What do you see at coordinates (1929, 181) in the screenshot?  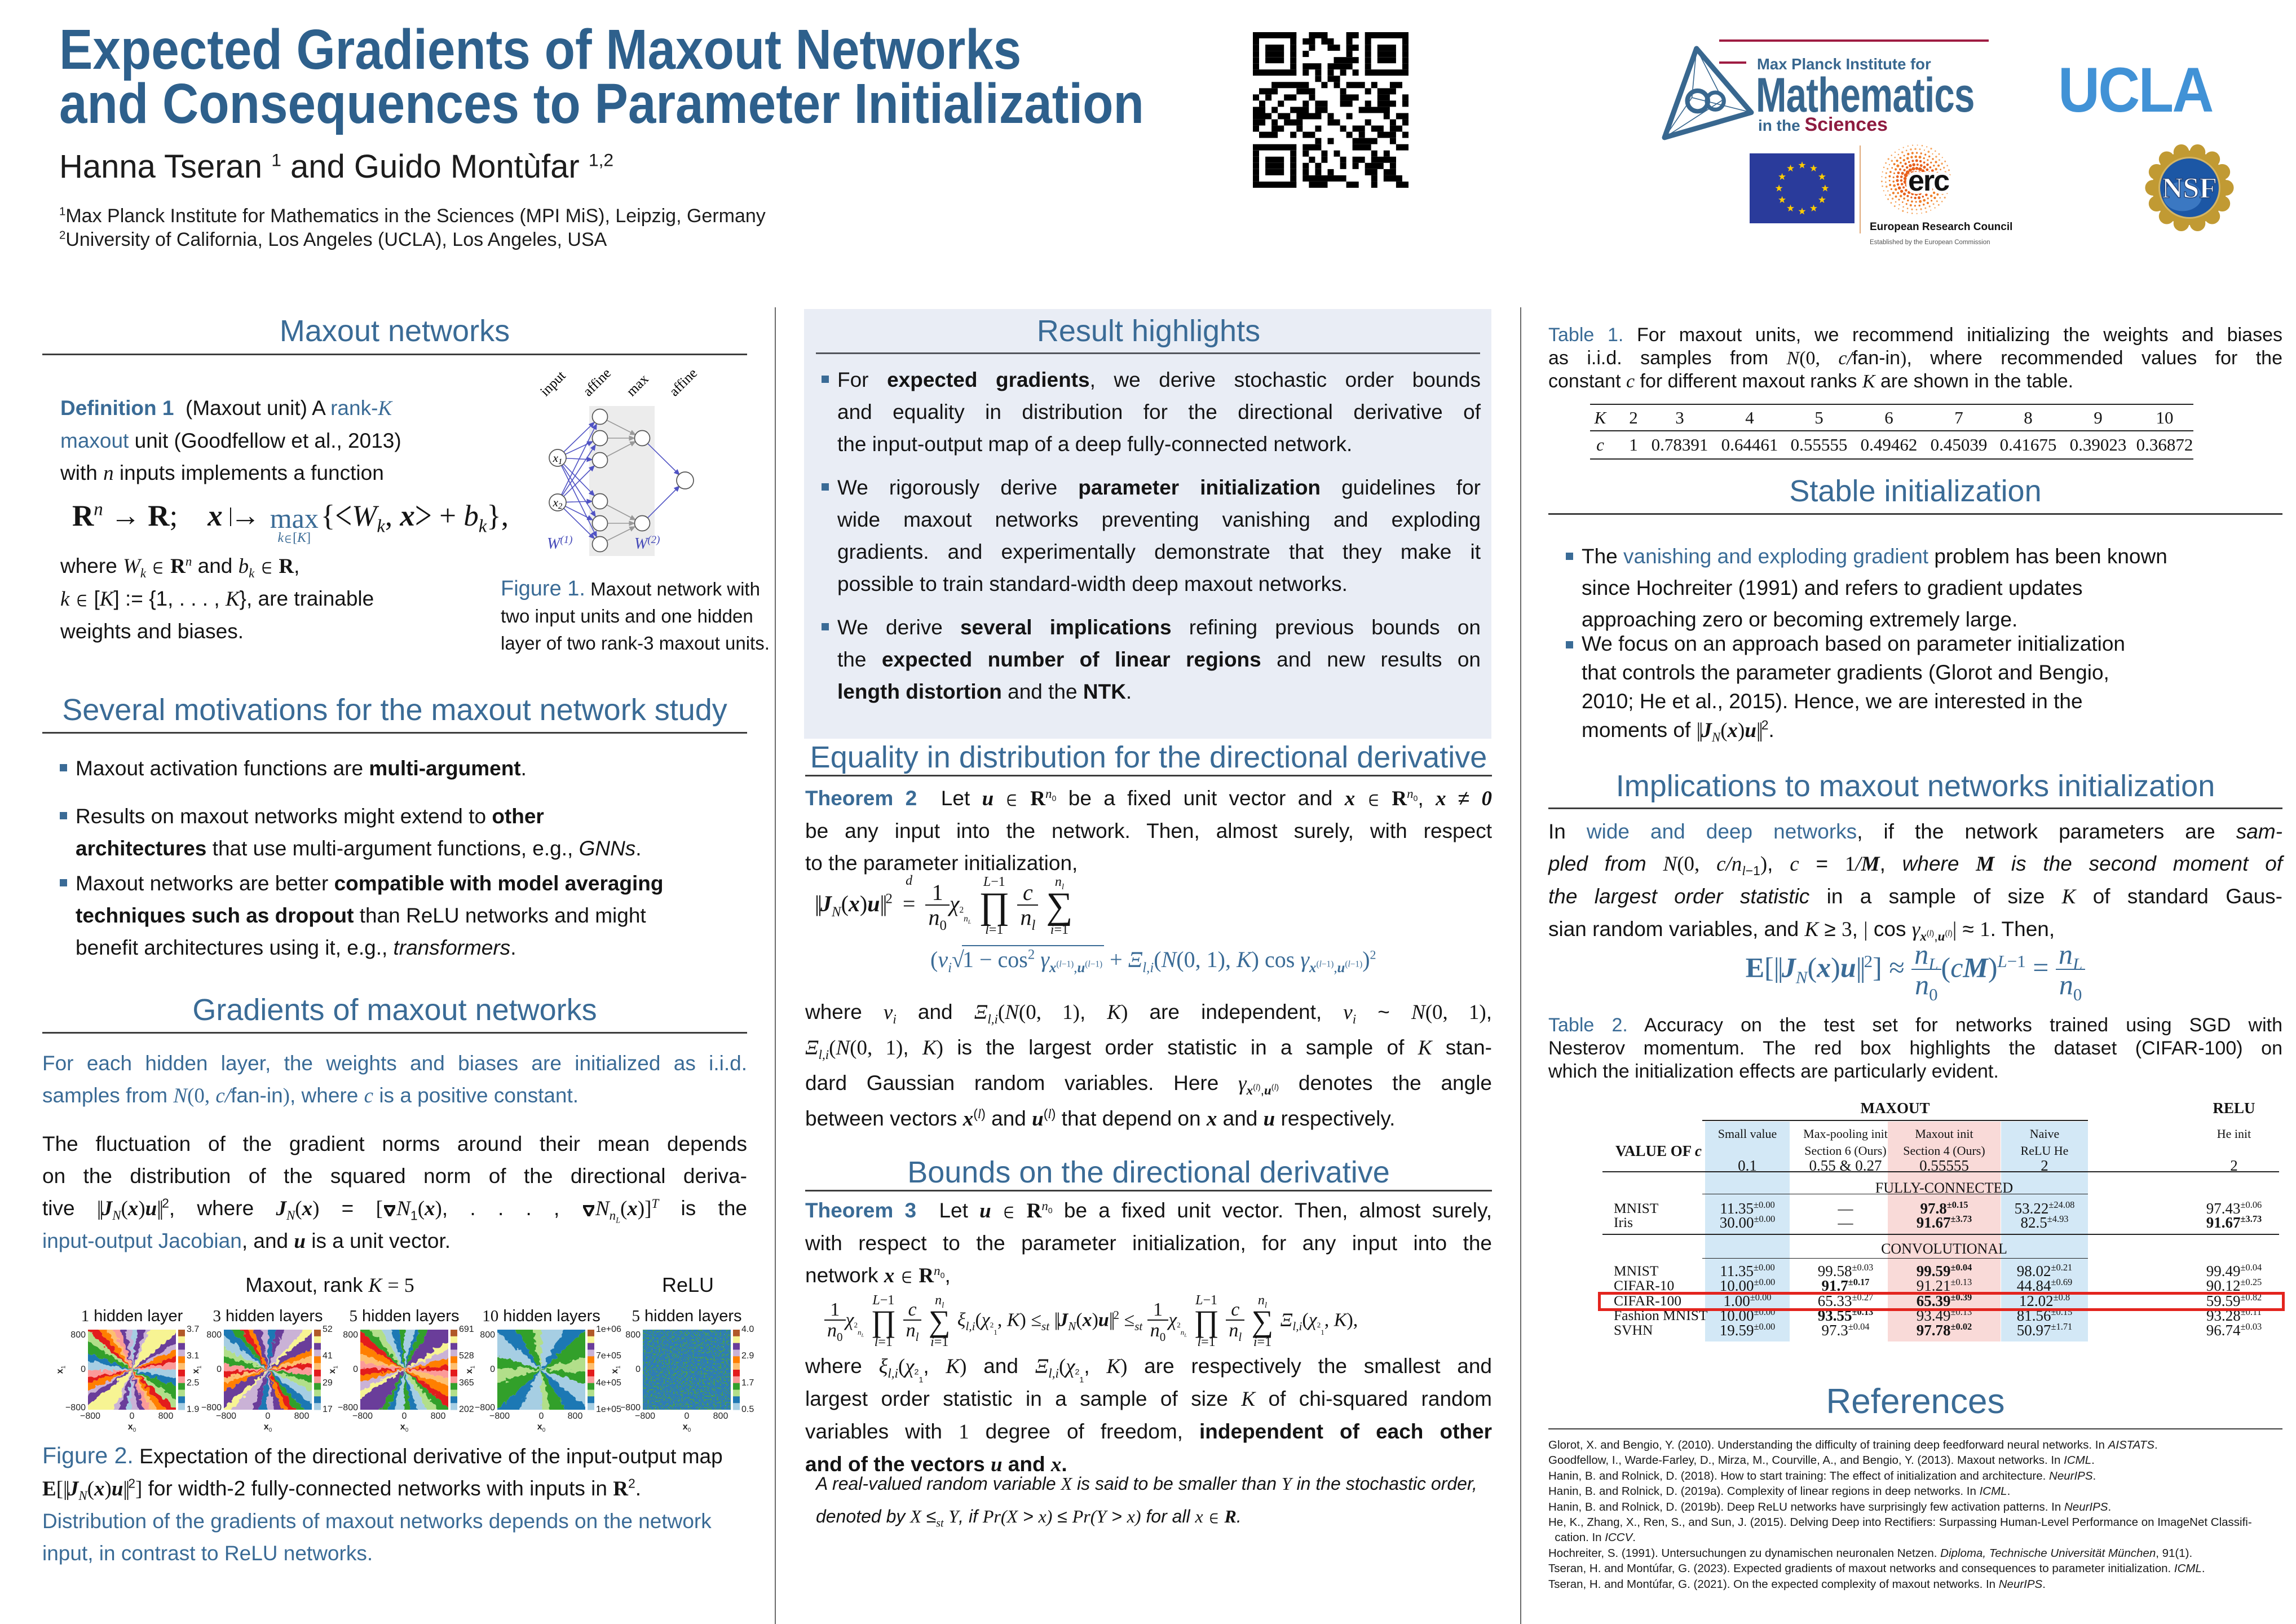 I see `svg-text: erc` at bounding box center [1929, 181].